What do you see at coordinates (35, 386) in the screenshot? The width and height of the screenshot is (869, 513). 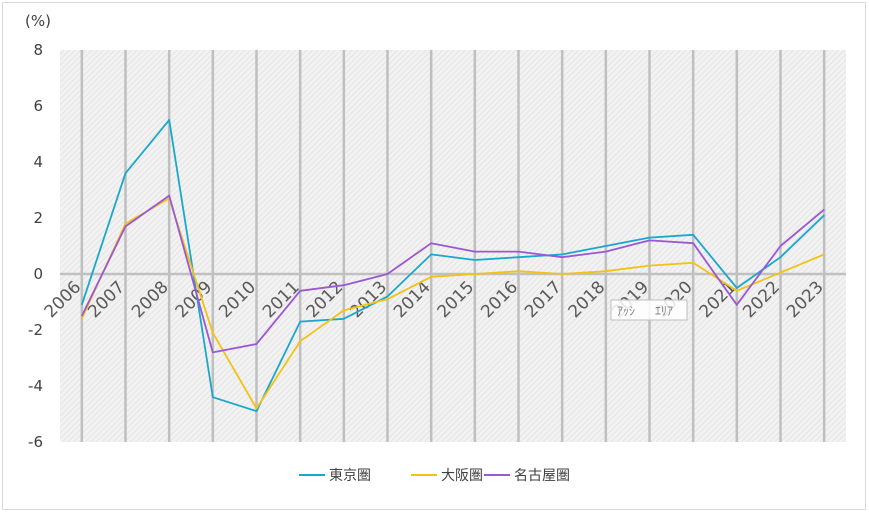 I see `y-tick-label: -4` at bounding box center [35, 386].